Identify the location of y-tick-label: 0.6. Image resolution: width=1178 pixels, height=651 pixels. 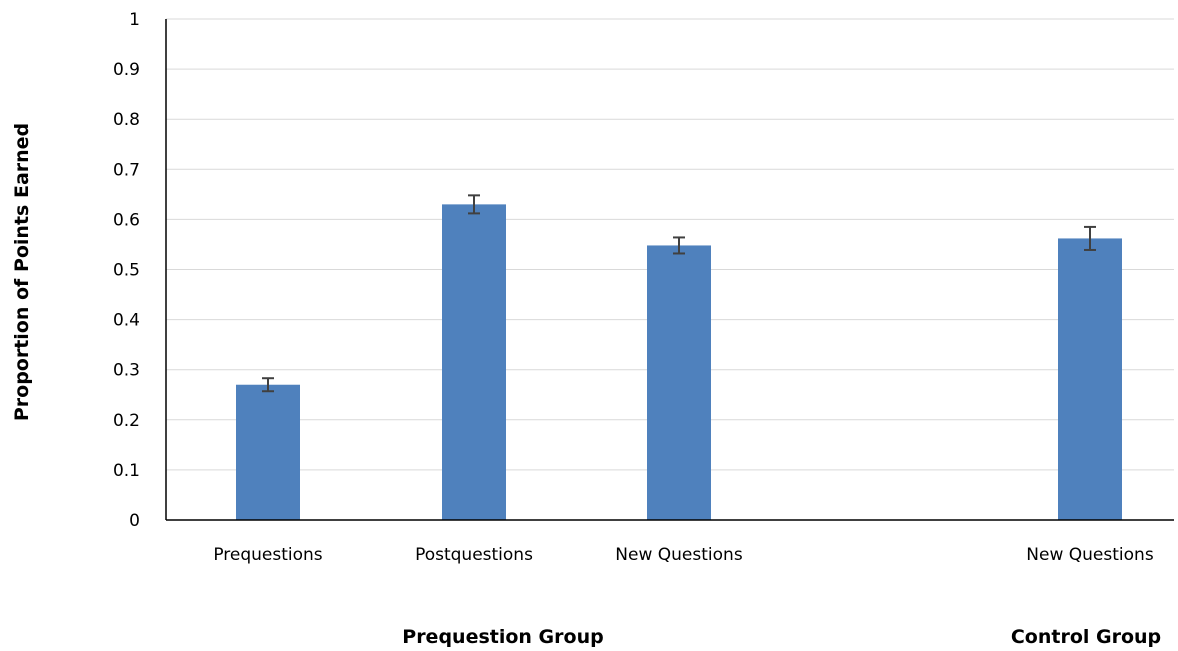
(126, 220).